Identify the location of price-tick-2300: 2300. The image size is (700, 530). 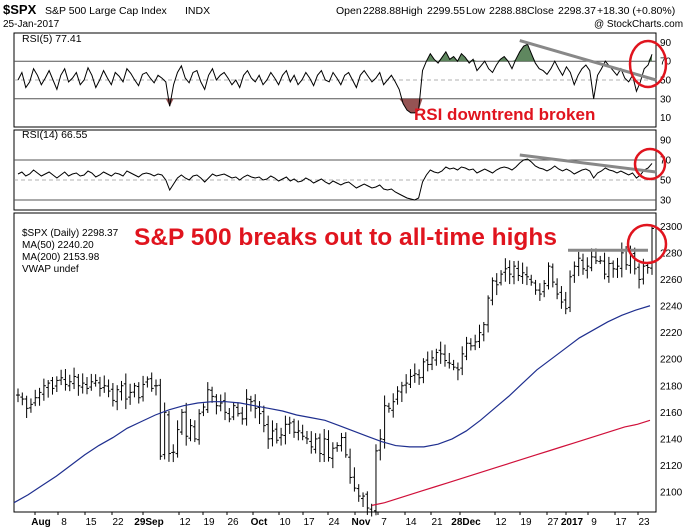
(671, 227).